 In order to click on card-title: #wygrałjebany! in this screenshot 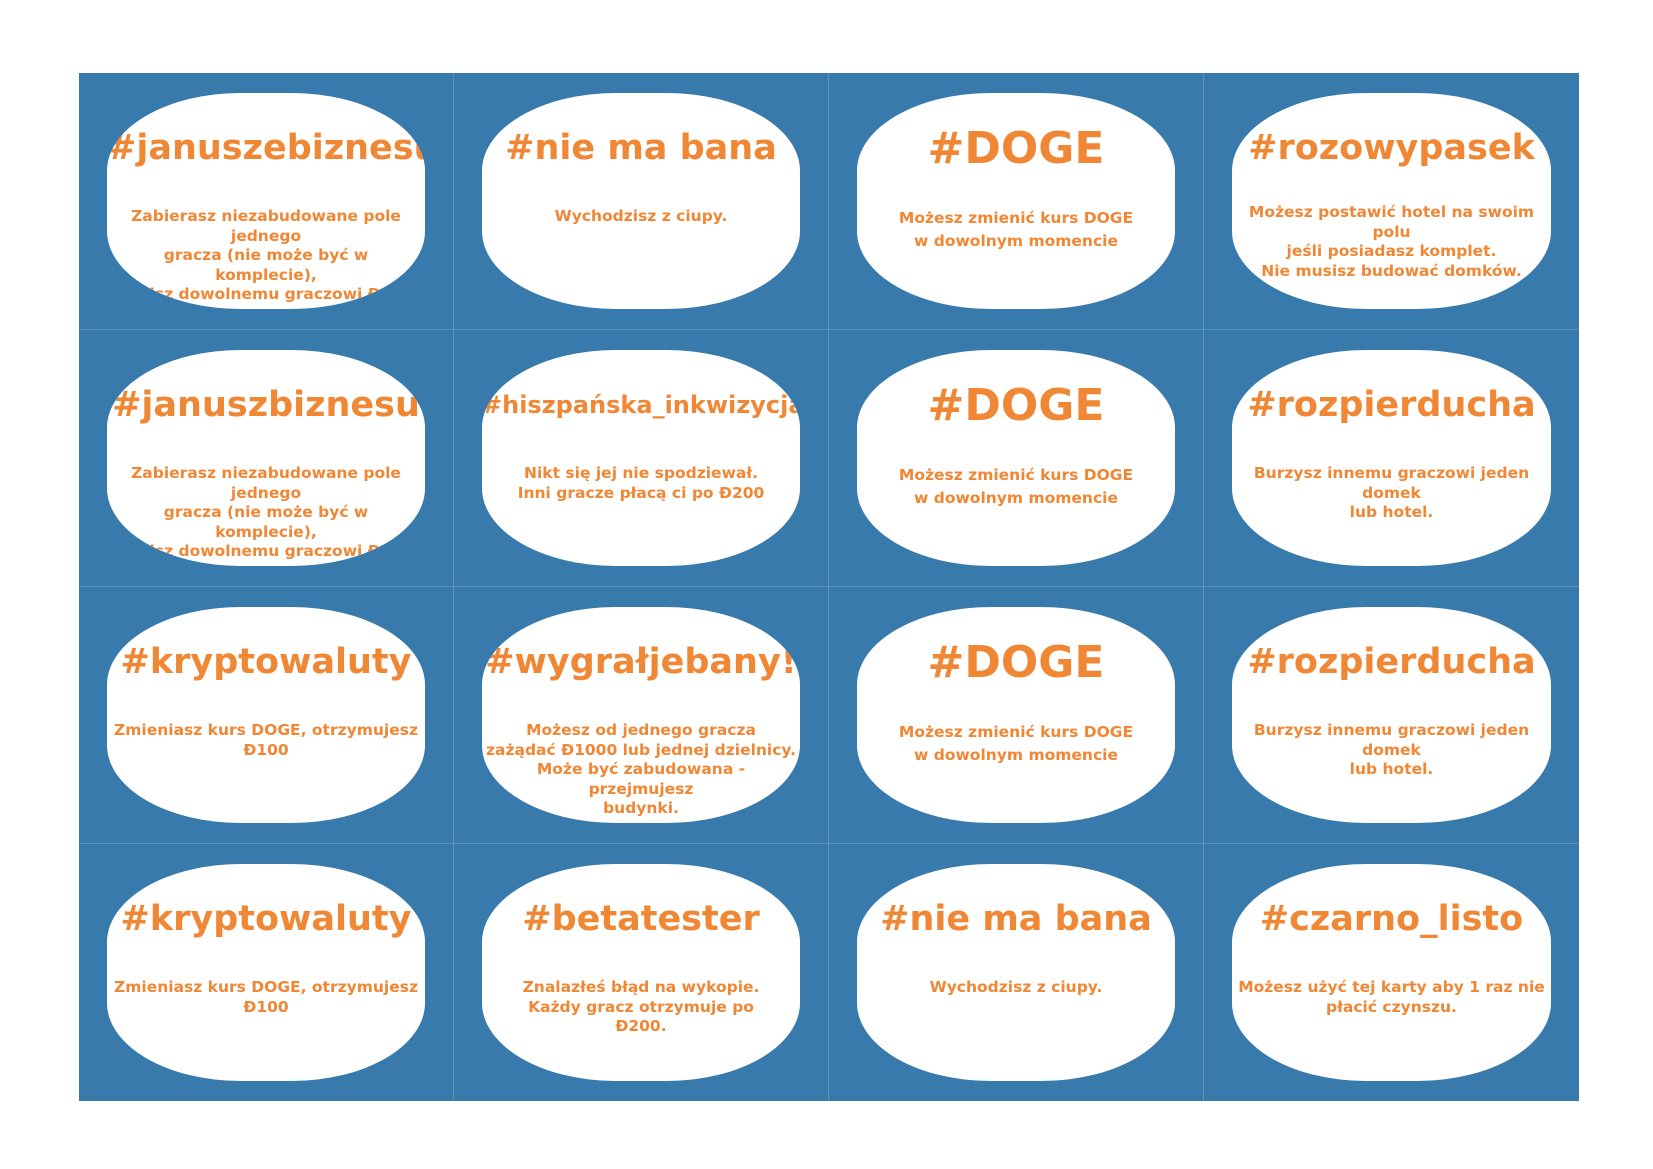, I will do `click(641, 662)`.